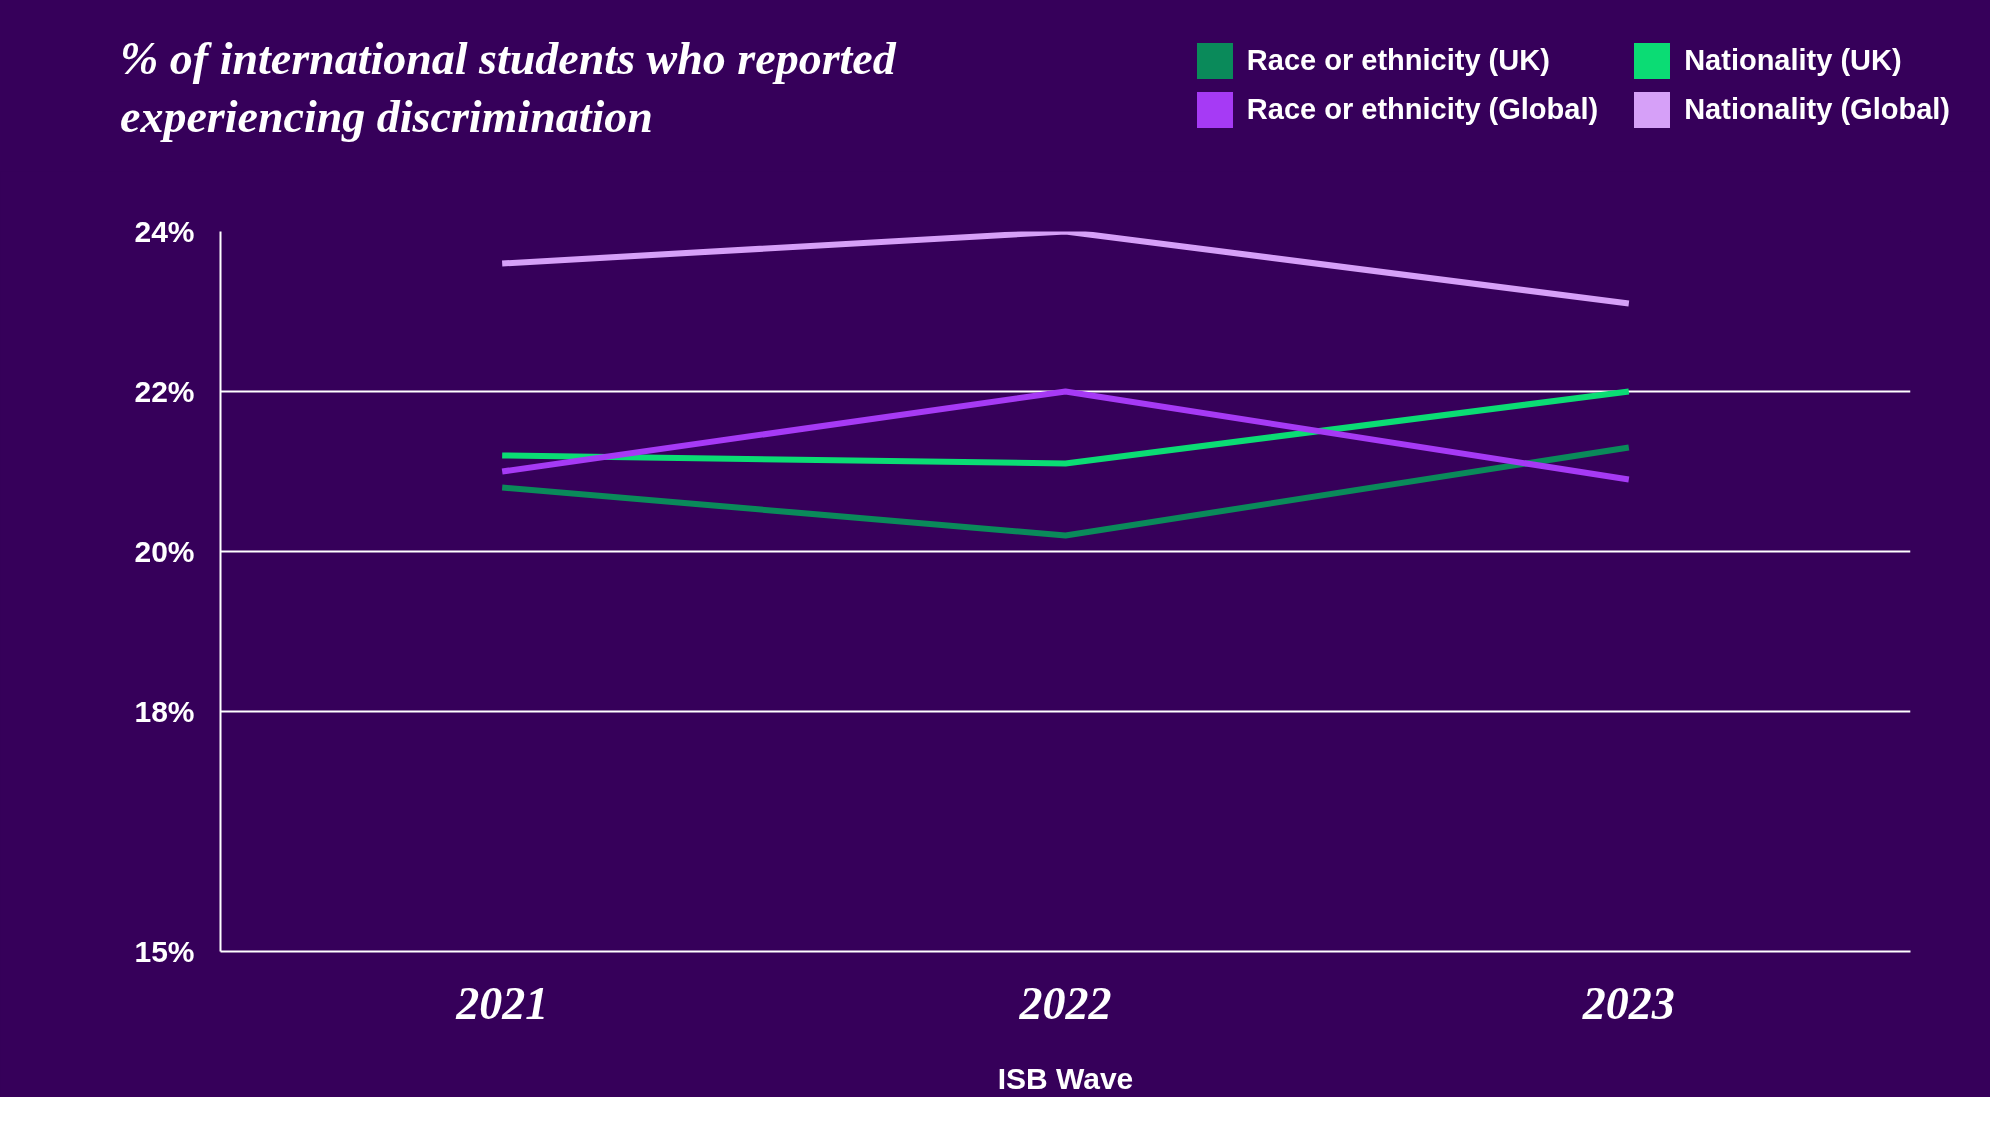 This screenshot has height=1145, width=2003. What do you see at coordinates (164, 551) in the screenshot?
I see `y-tick-label: 20%` at bounding box center [164, 551].